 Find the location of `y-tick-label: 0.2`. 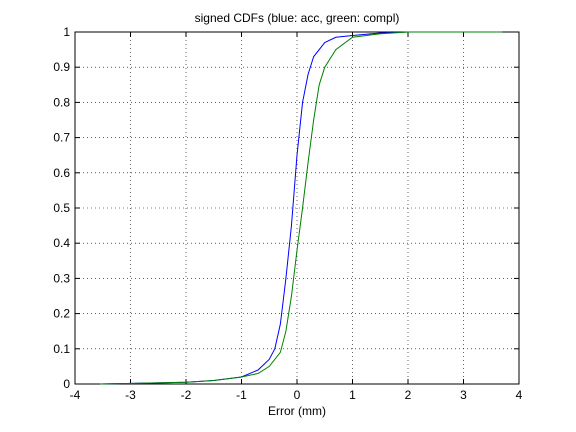

y-tick-label: 0.2 is located at coordinates (61, 314).